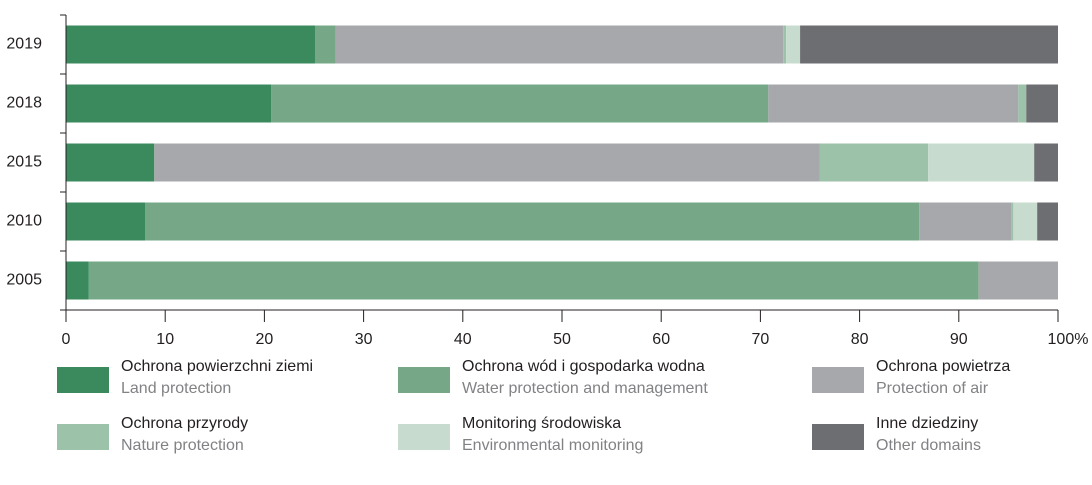  Describe the element at coordinates (217, 366) in the screenshot. I see `legend-label: Ochrona powierzchni ziemi` at that location.